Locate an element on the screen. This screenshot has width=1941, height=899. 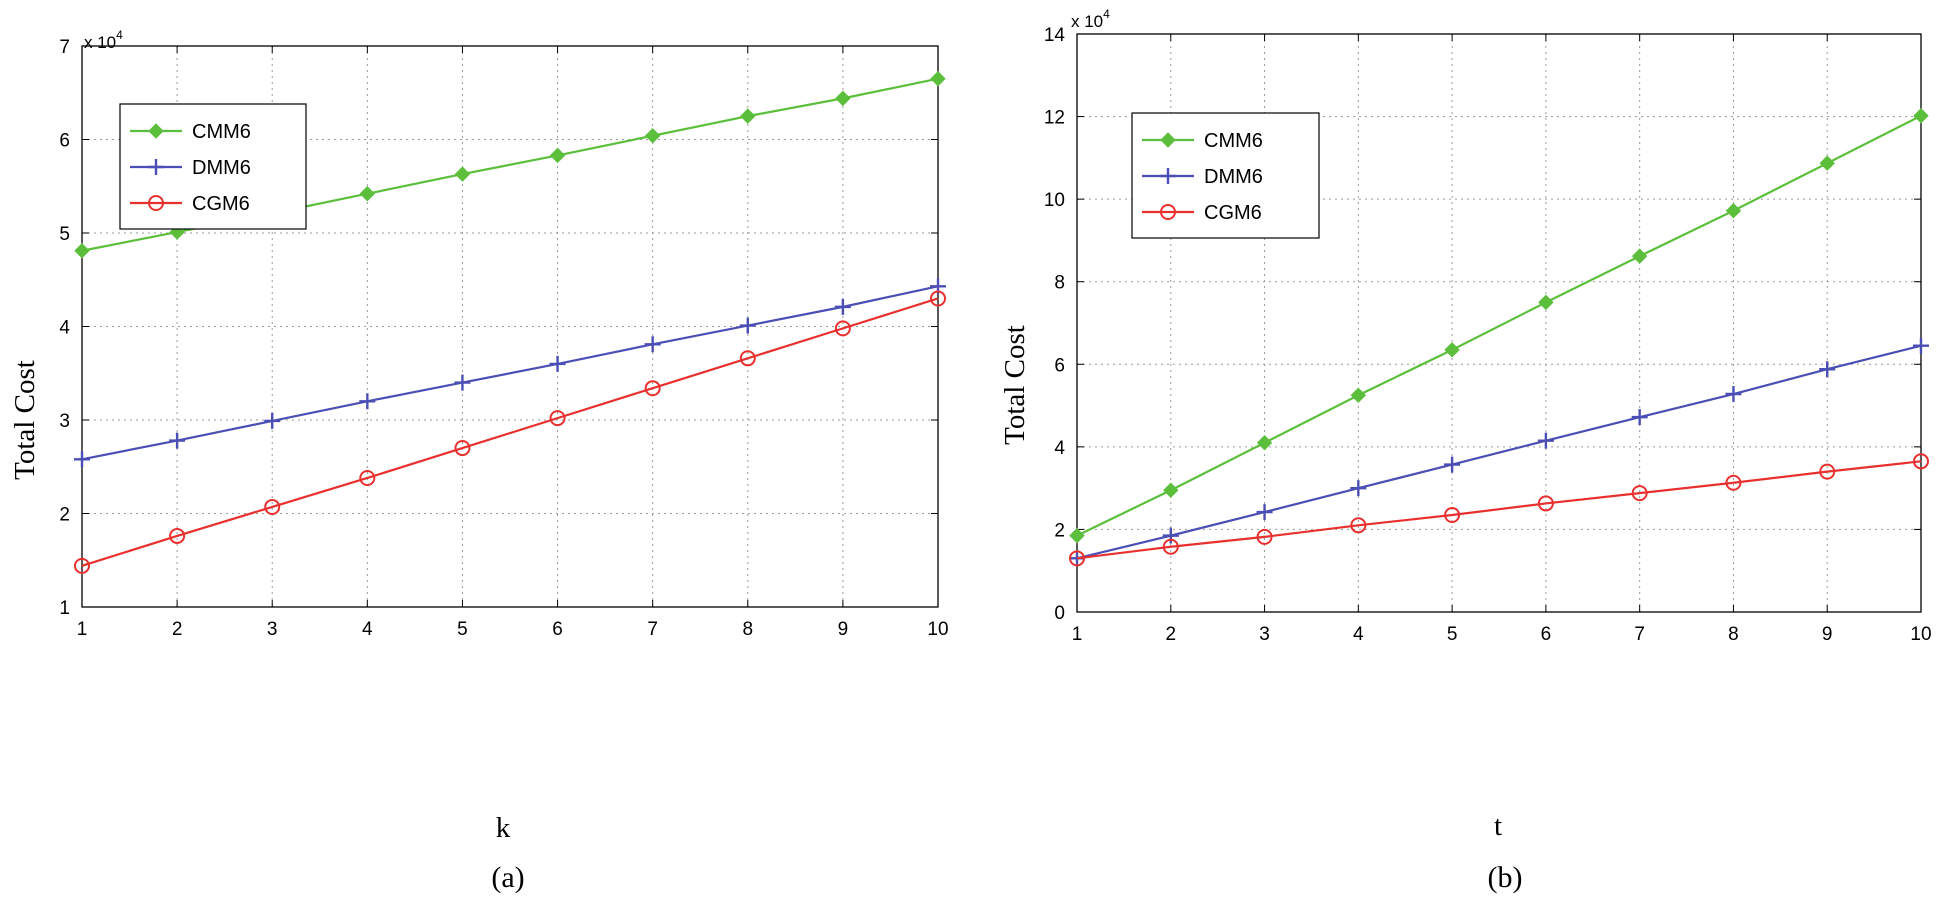
y-axis-label: Total Cost is located at coordinates (1015, 385).